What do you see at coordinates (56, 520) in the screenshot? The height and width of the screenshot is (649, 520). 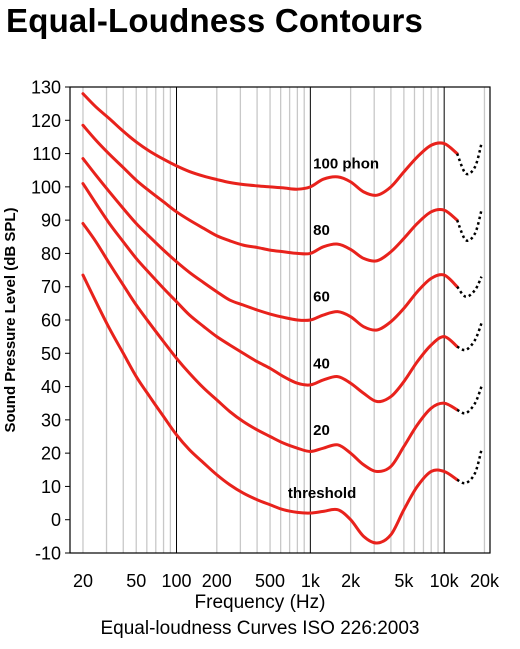 I see `y-tick-label: 0` at bounding box center [56, 520].